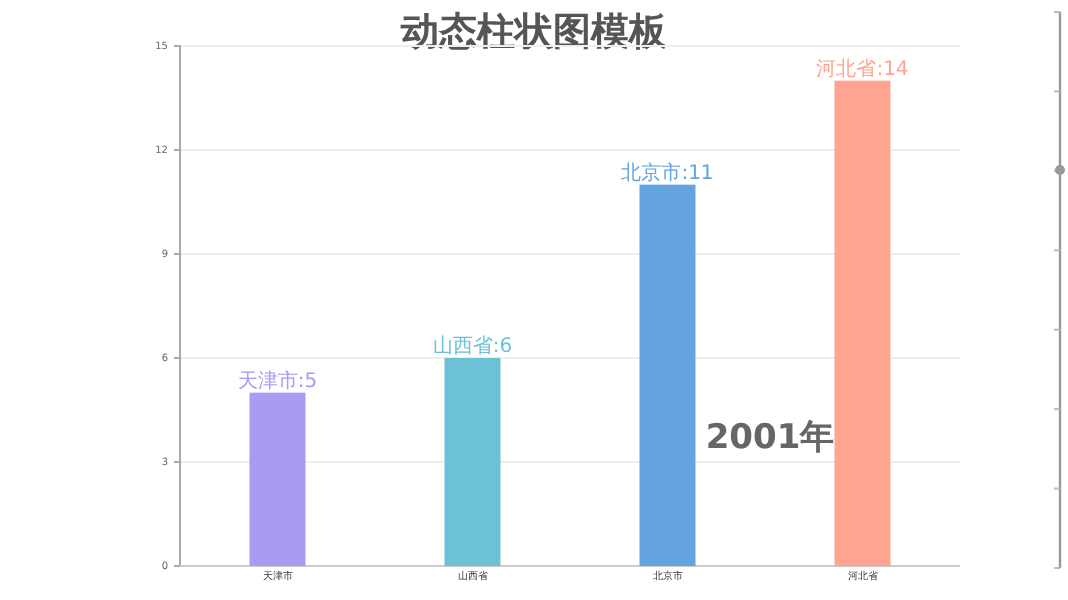  What do you see at coordinates (862, 68) in the screenshot?
I see `data-label: 河北省:14` at bounding box center [862, 68].